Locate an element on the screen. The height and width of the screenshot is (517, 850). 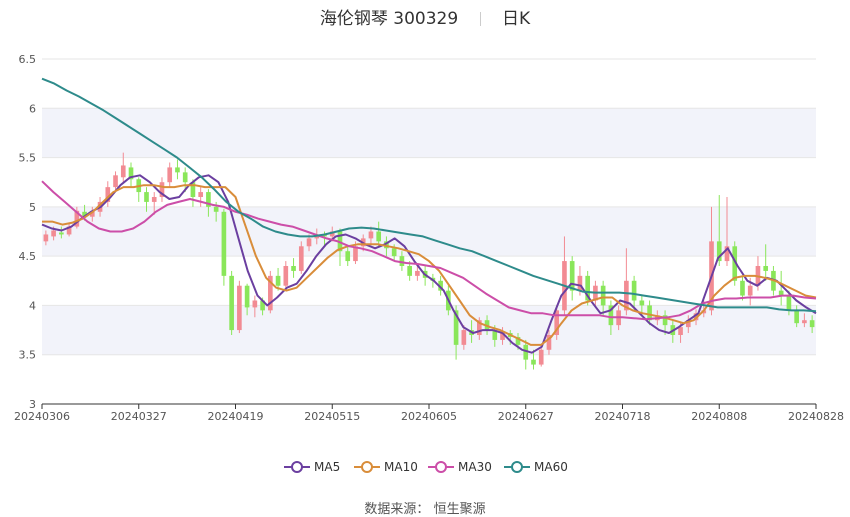
chart-title: 海伦钢琴 300329 日K is located at coordinates (425, 16).